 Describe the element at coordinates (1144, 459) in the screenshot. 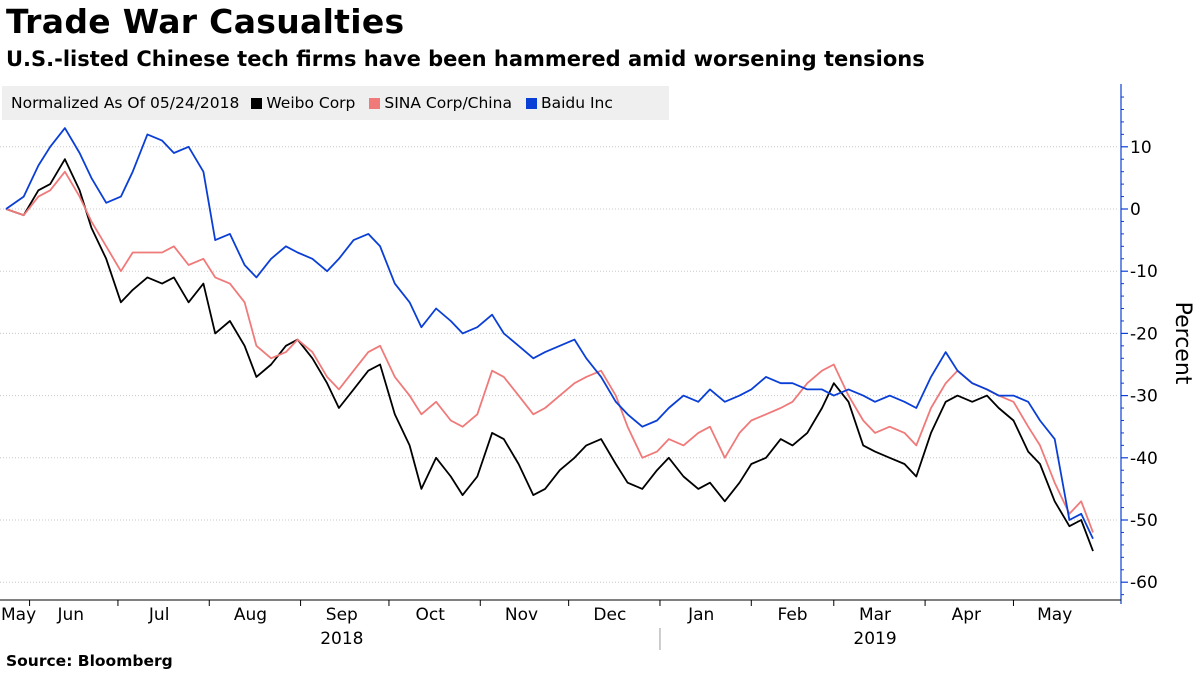

I see `y-tick-label: -40` at that location.